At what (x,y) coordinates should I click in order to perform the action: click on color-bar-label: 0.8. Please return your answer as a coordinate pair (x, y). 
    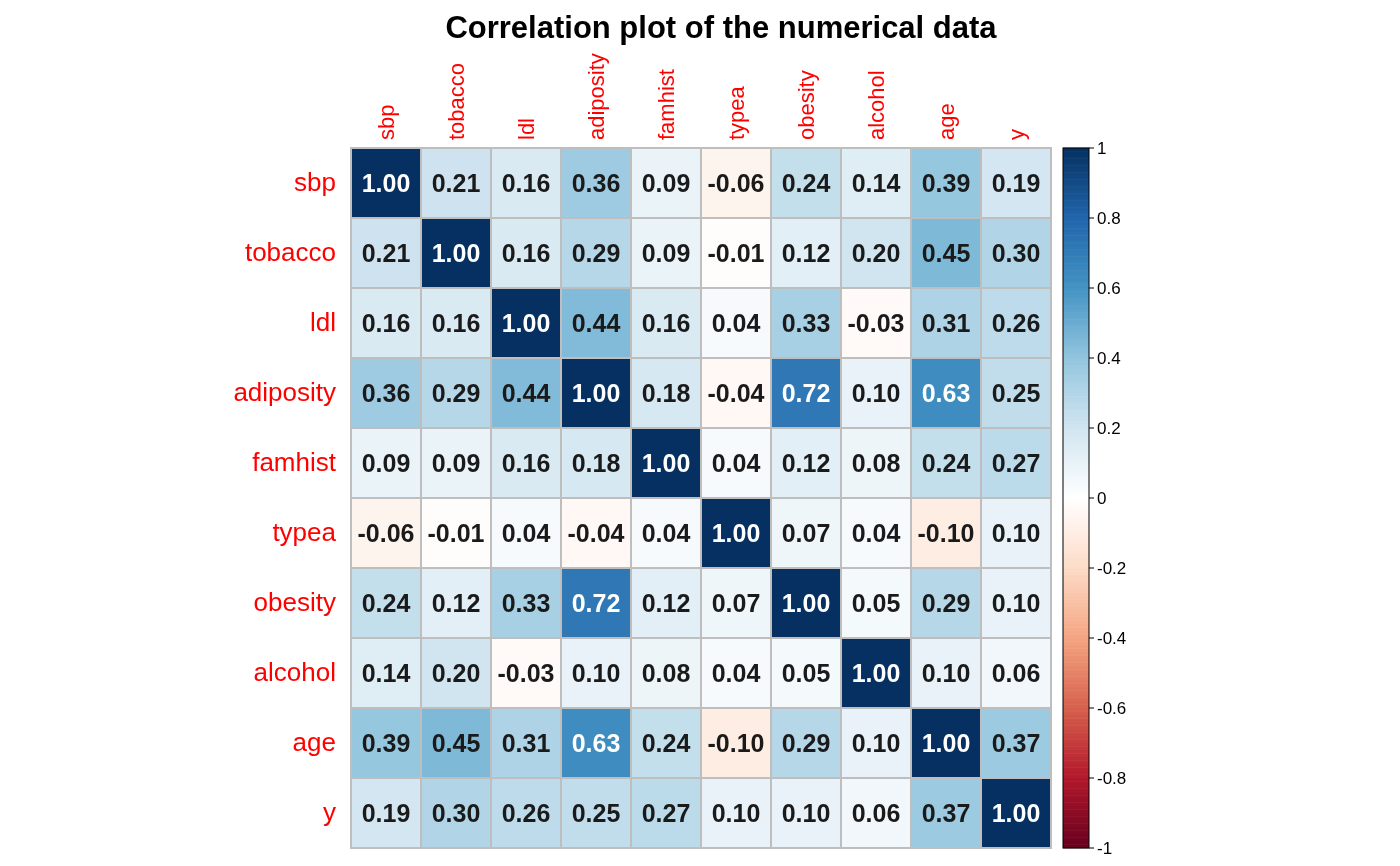
    Looking at the image, I should click on (1109, 218).